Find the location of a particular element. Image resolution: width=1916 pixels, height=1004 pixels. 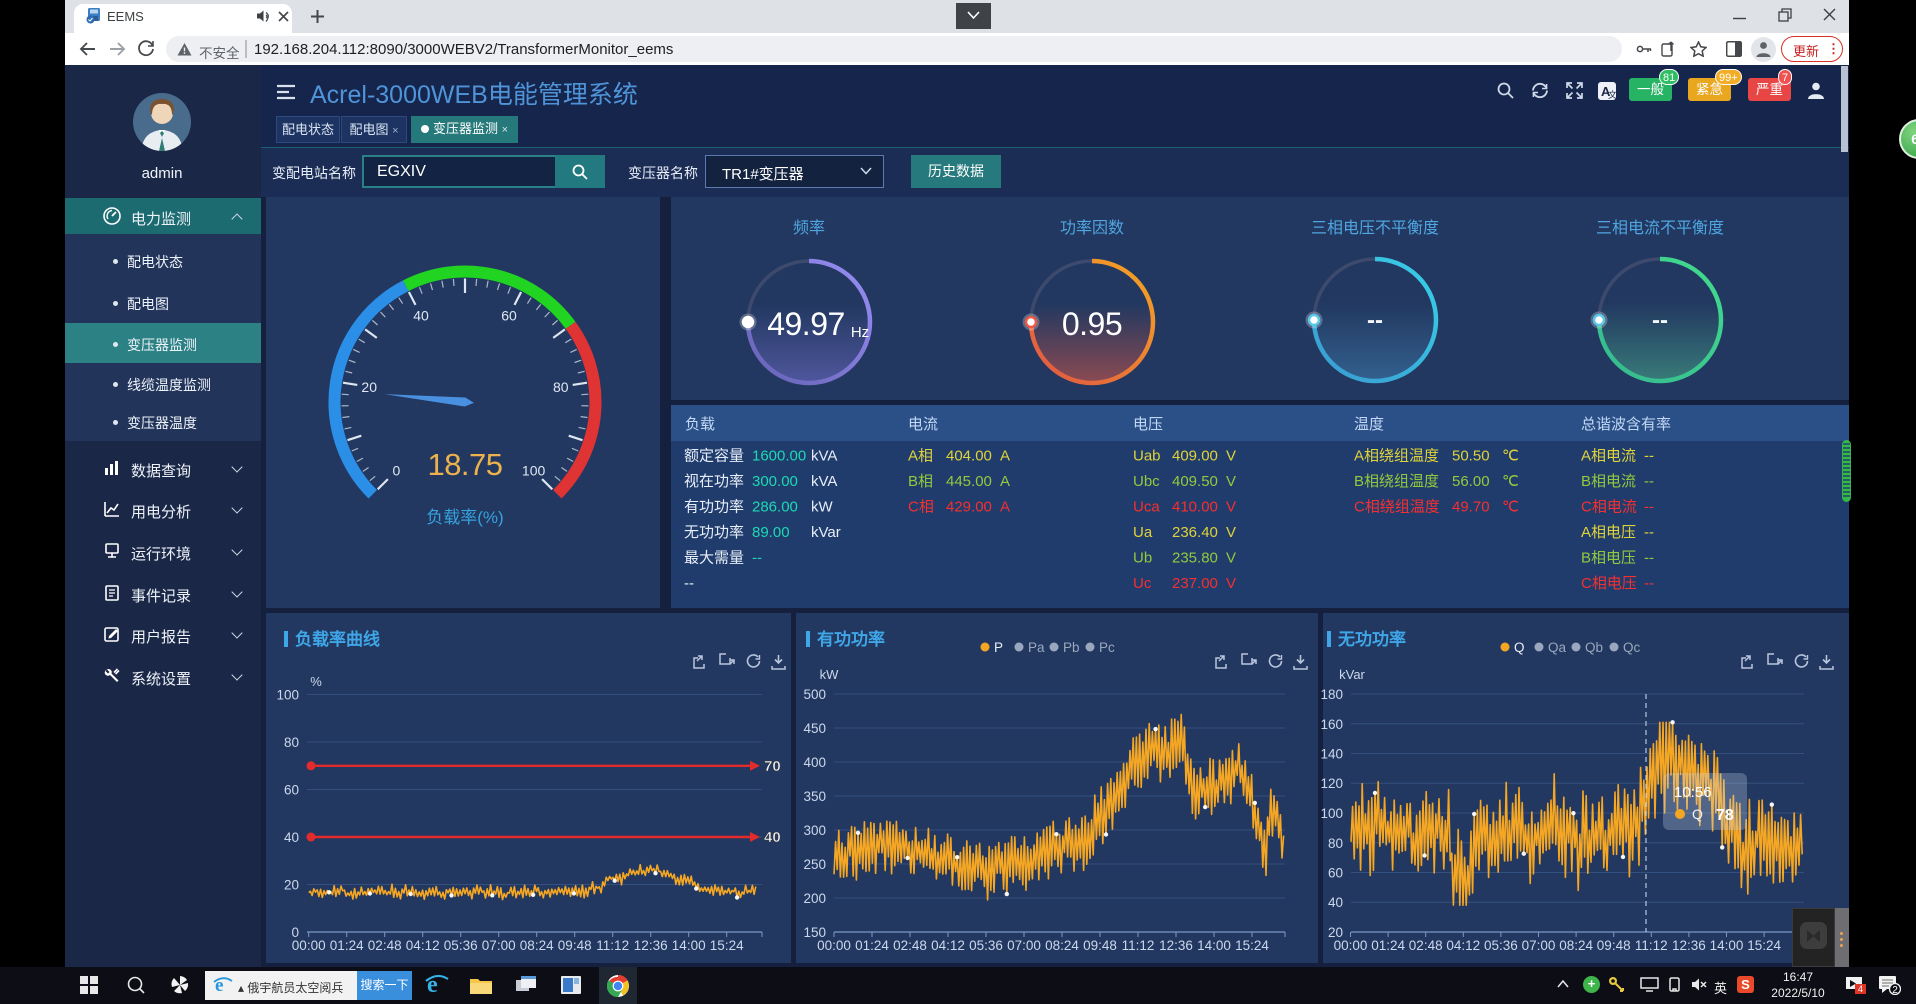

svg-text: 286.00 is located at coordinates (775, 507).